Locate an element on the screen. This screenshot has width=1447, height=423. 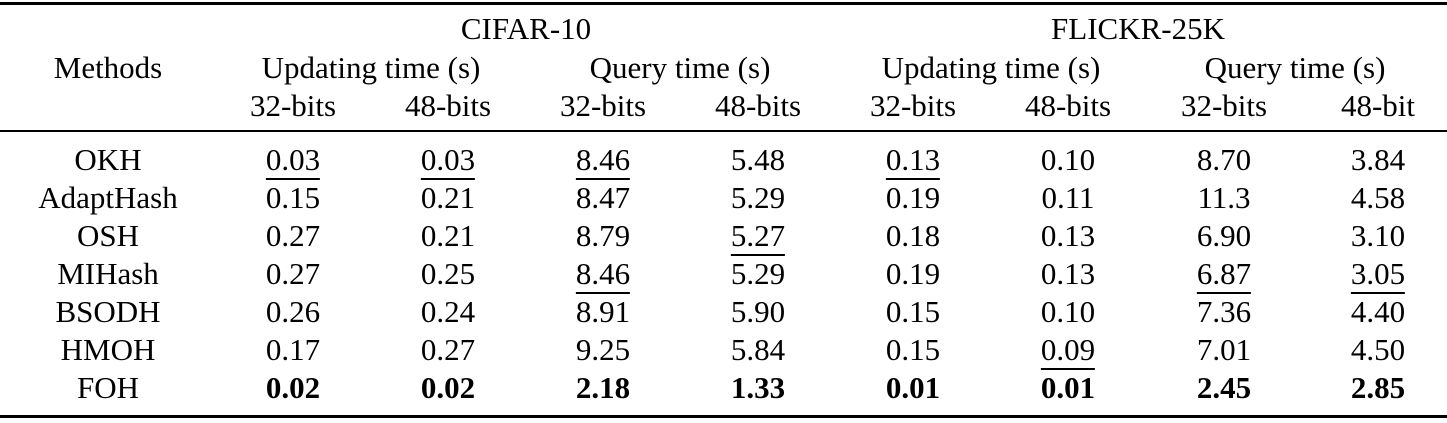
table-cell: 8.91 is located at coordinates (603, 311).